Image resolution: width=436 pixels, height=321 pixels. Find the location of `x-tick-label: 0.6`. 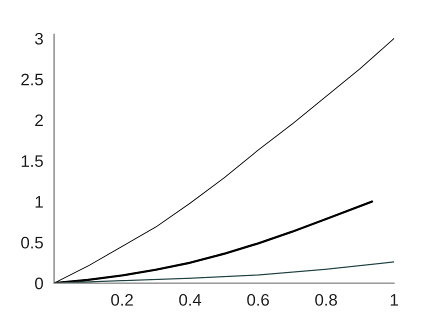

x-tick-label: 0.6 is located at coordinates (258, 300).